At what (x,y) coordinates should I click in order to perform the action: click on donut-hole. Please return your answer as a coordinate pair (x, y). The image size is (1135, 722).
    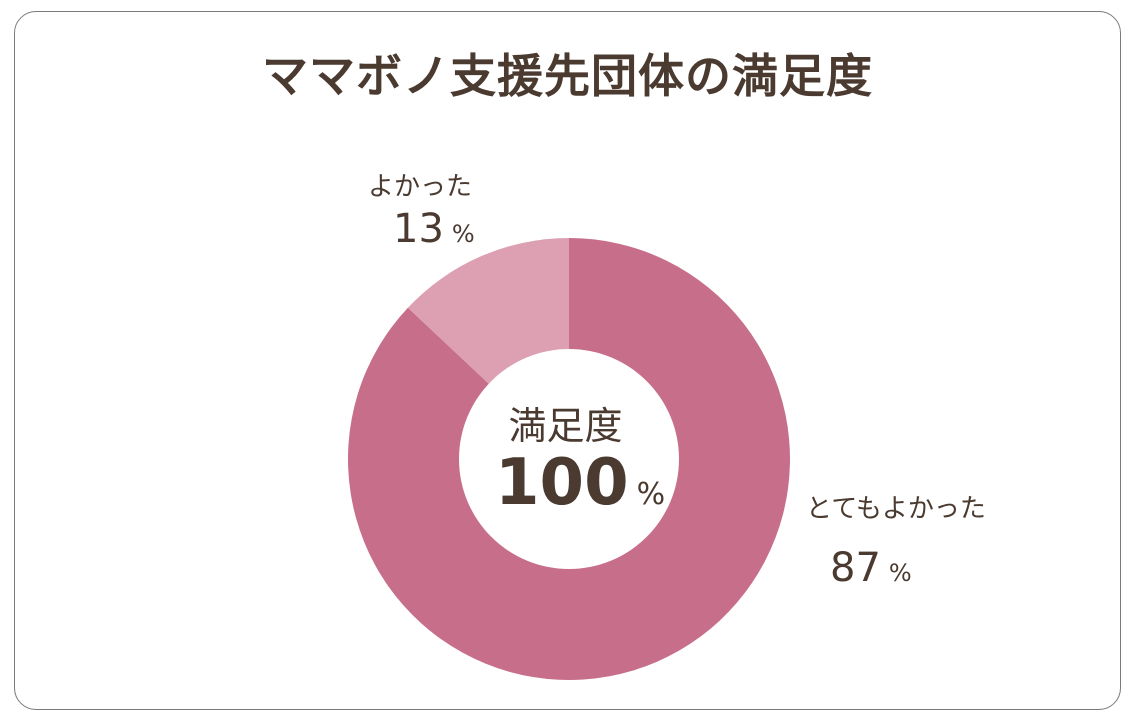
    Looking at the image, I should click on (569, 459).